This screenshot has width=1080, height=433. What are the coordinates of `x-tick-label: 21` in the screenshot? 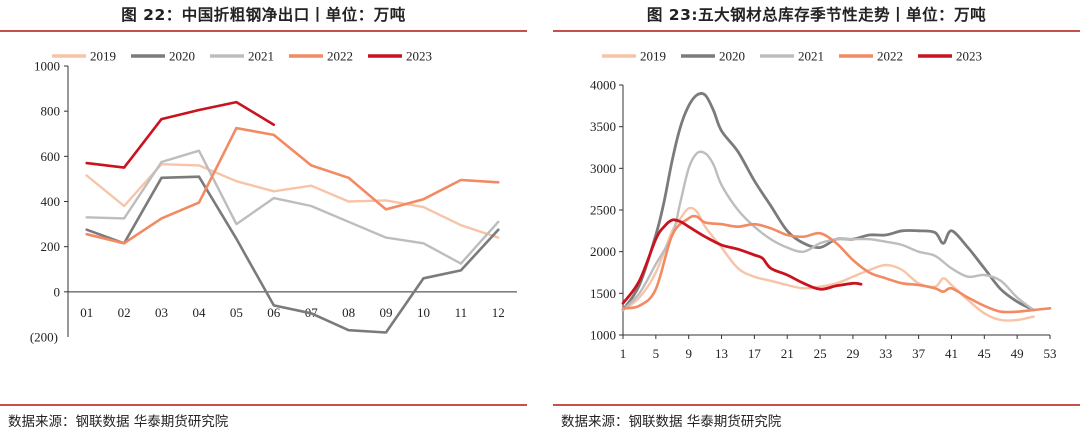 It's located at (787, 353).